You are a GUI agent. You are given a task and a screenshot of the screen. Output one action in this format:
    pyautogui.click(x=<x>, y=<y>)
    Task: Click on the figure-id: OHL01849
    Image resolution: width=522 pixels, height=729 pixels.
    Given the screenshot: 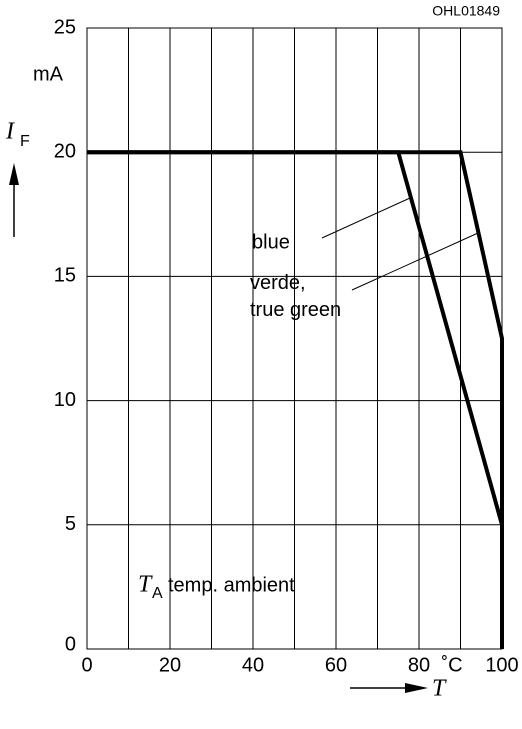 What is the action you would take?
    pyautogui.click(x=466, y=11)
    